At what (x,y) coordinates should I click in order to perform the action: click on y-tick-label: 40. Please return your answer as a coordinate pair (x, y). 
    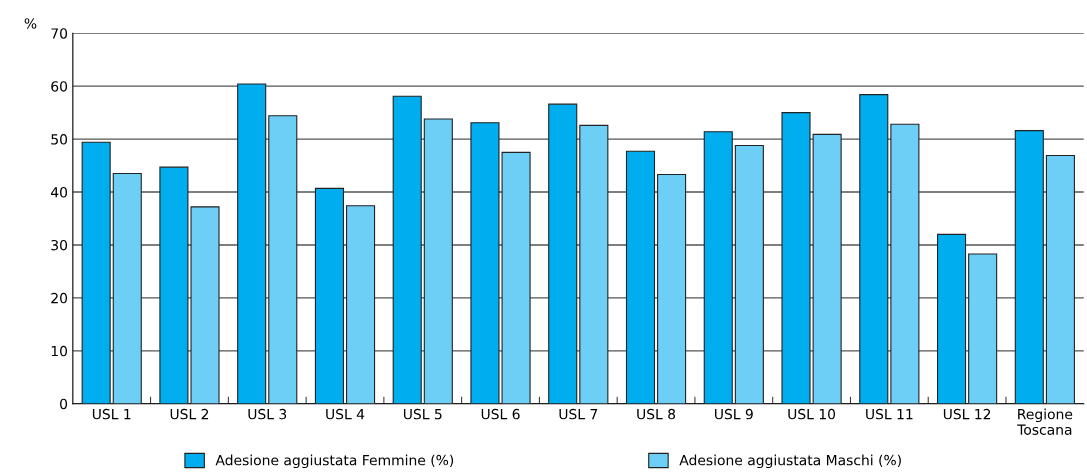
    Looking at the image, I should click on (59, 192).